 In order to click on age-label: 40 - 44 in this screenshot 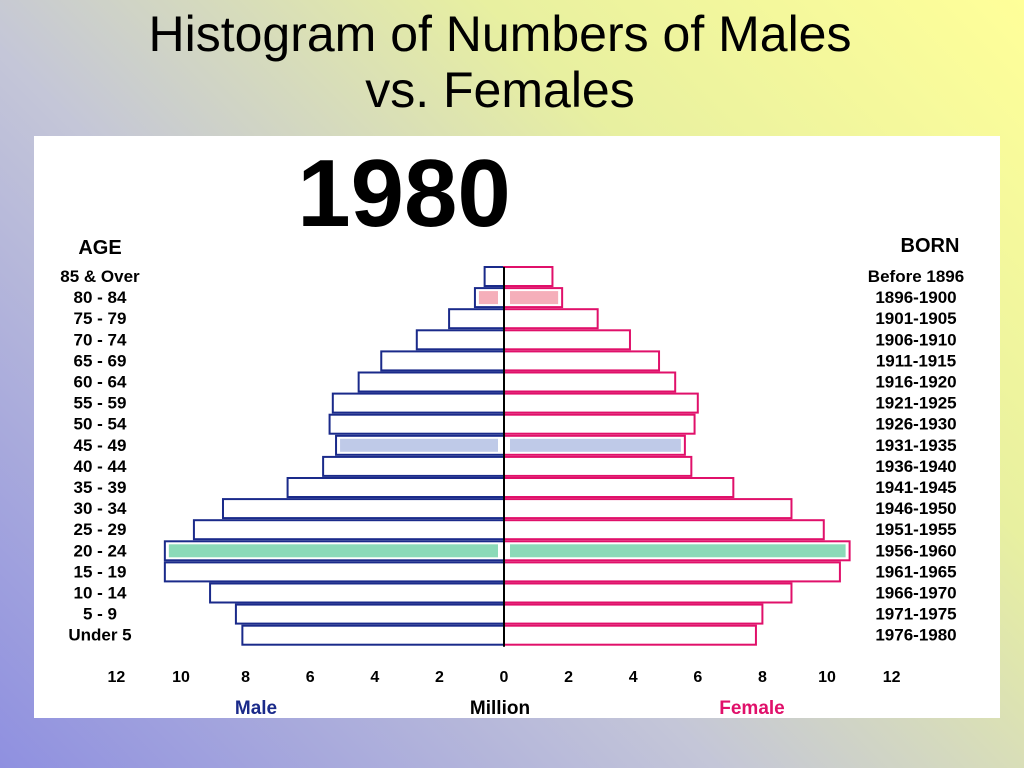, I will do `click(100, 466)`.